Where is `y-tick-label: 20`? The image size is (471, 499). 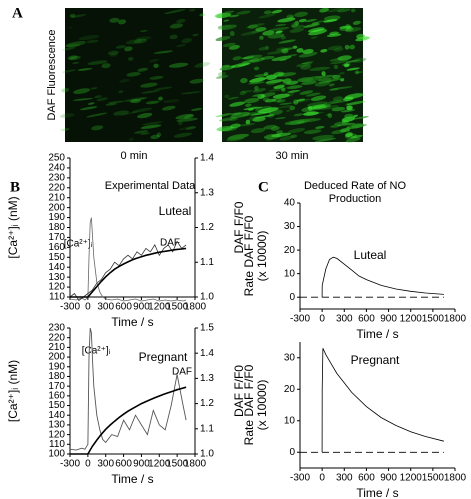 y-tick-label: 20 is located at coordinates (290, 389).